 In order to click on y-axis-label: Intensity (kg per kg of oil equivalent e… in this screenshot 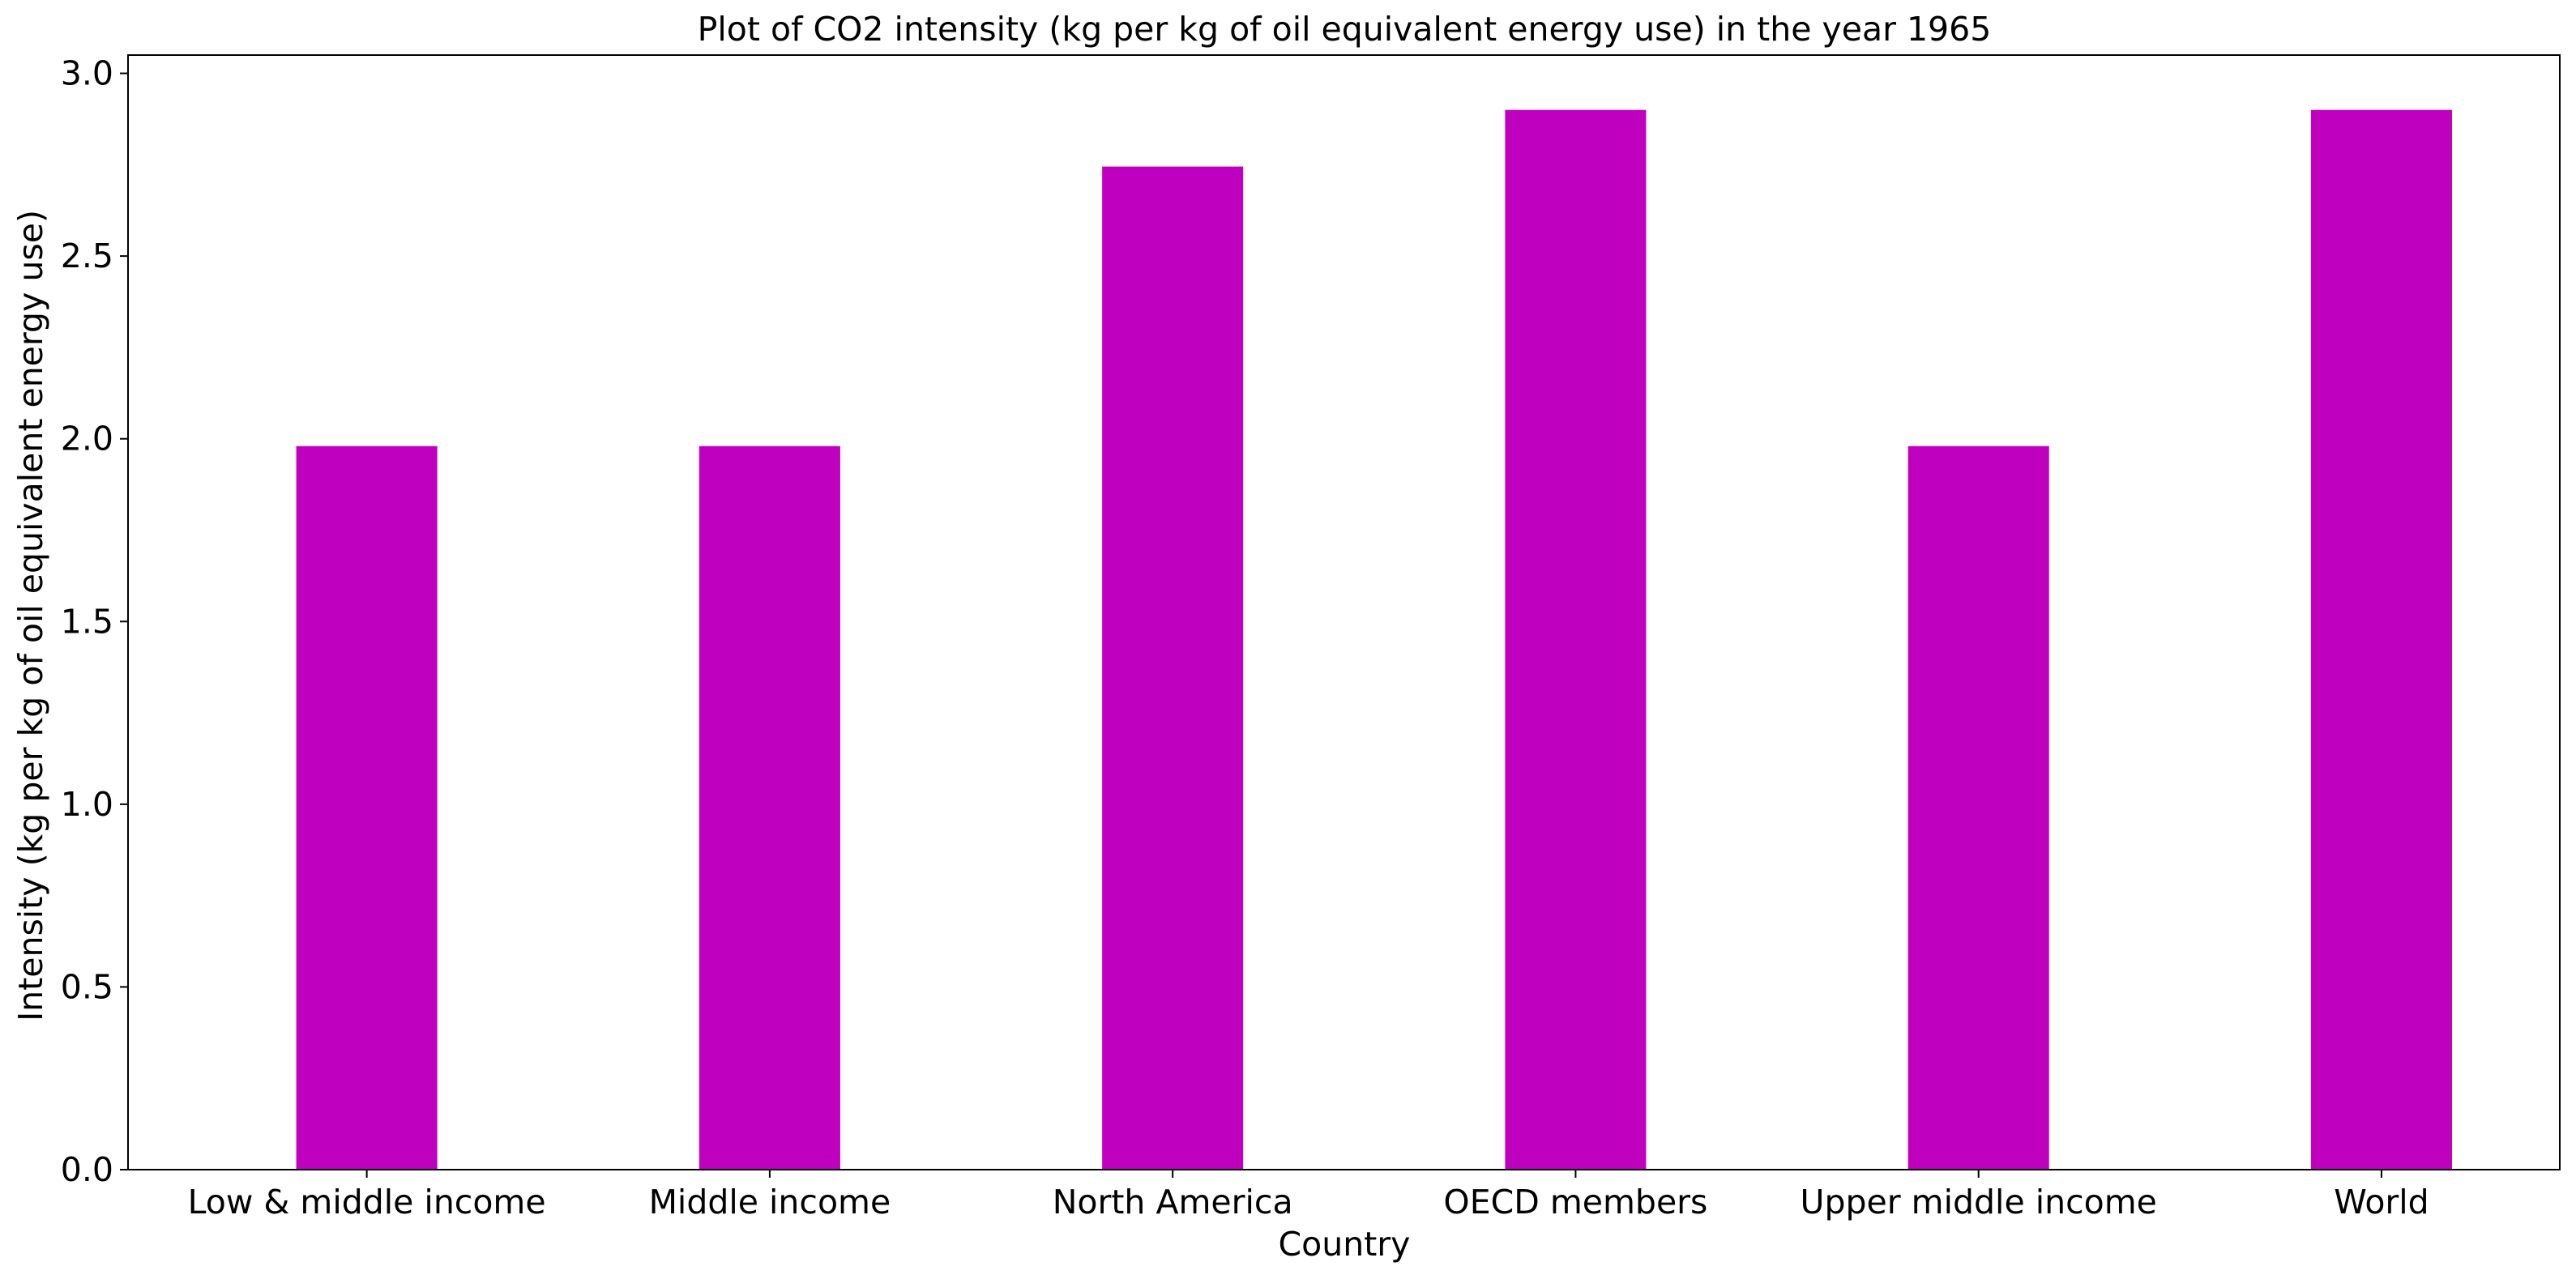, I will do `click(30, 615)`.